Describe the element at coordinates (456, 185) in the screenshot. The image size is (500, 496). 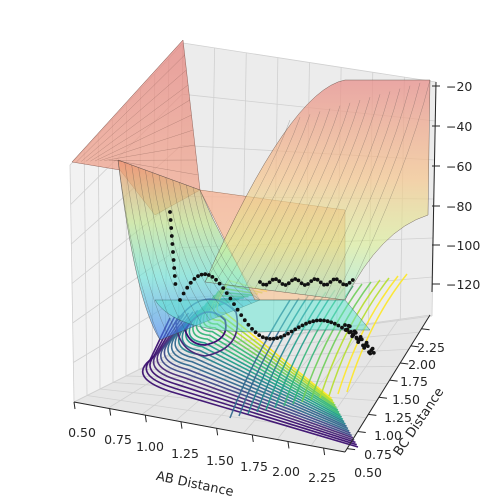
I see `z-axis-ticks: −120 −100 −80 −60 −40 −20` at that location.